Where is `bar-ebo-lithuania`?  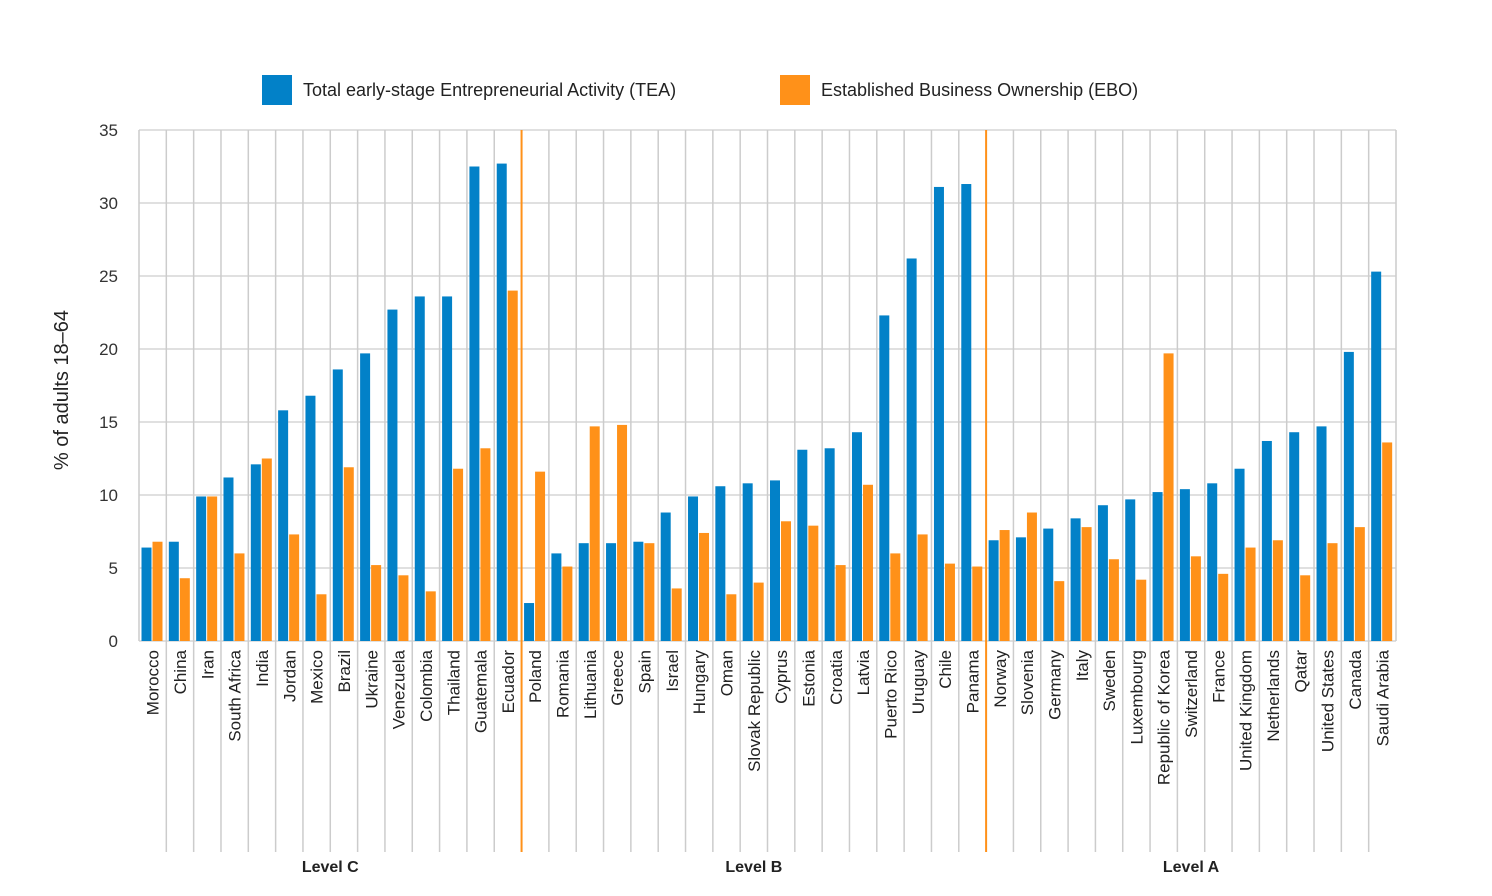
bar-ebo-lithuania is located at coordinates (594, 533).